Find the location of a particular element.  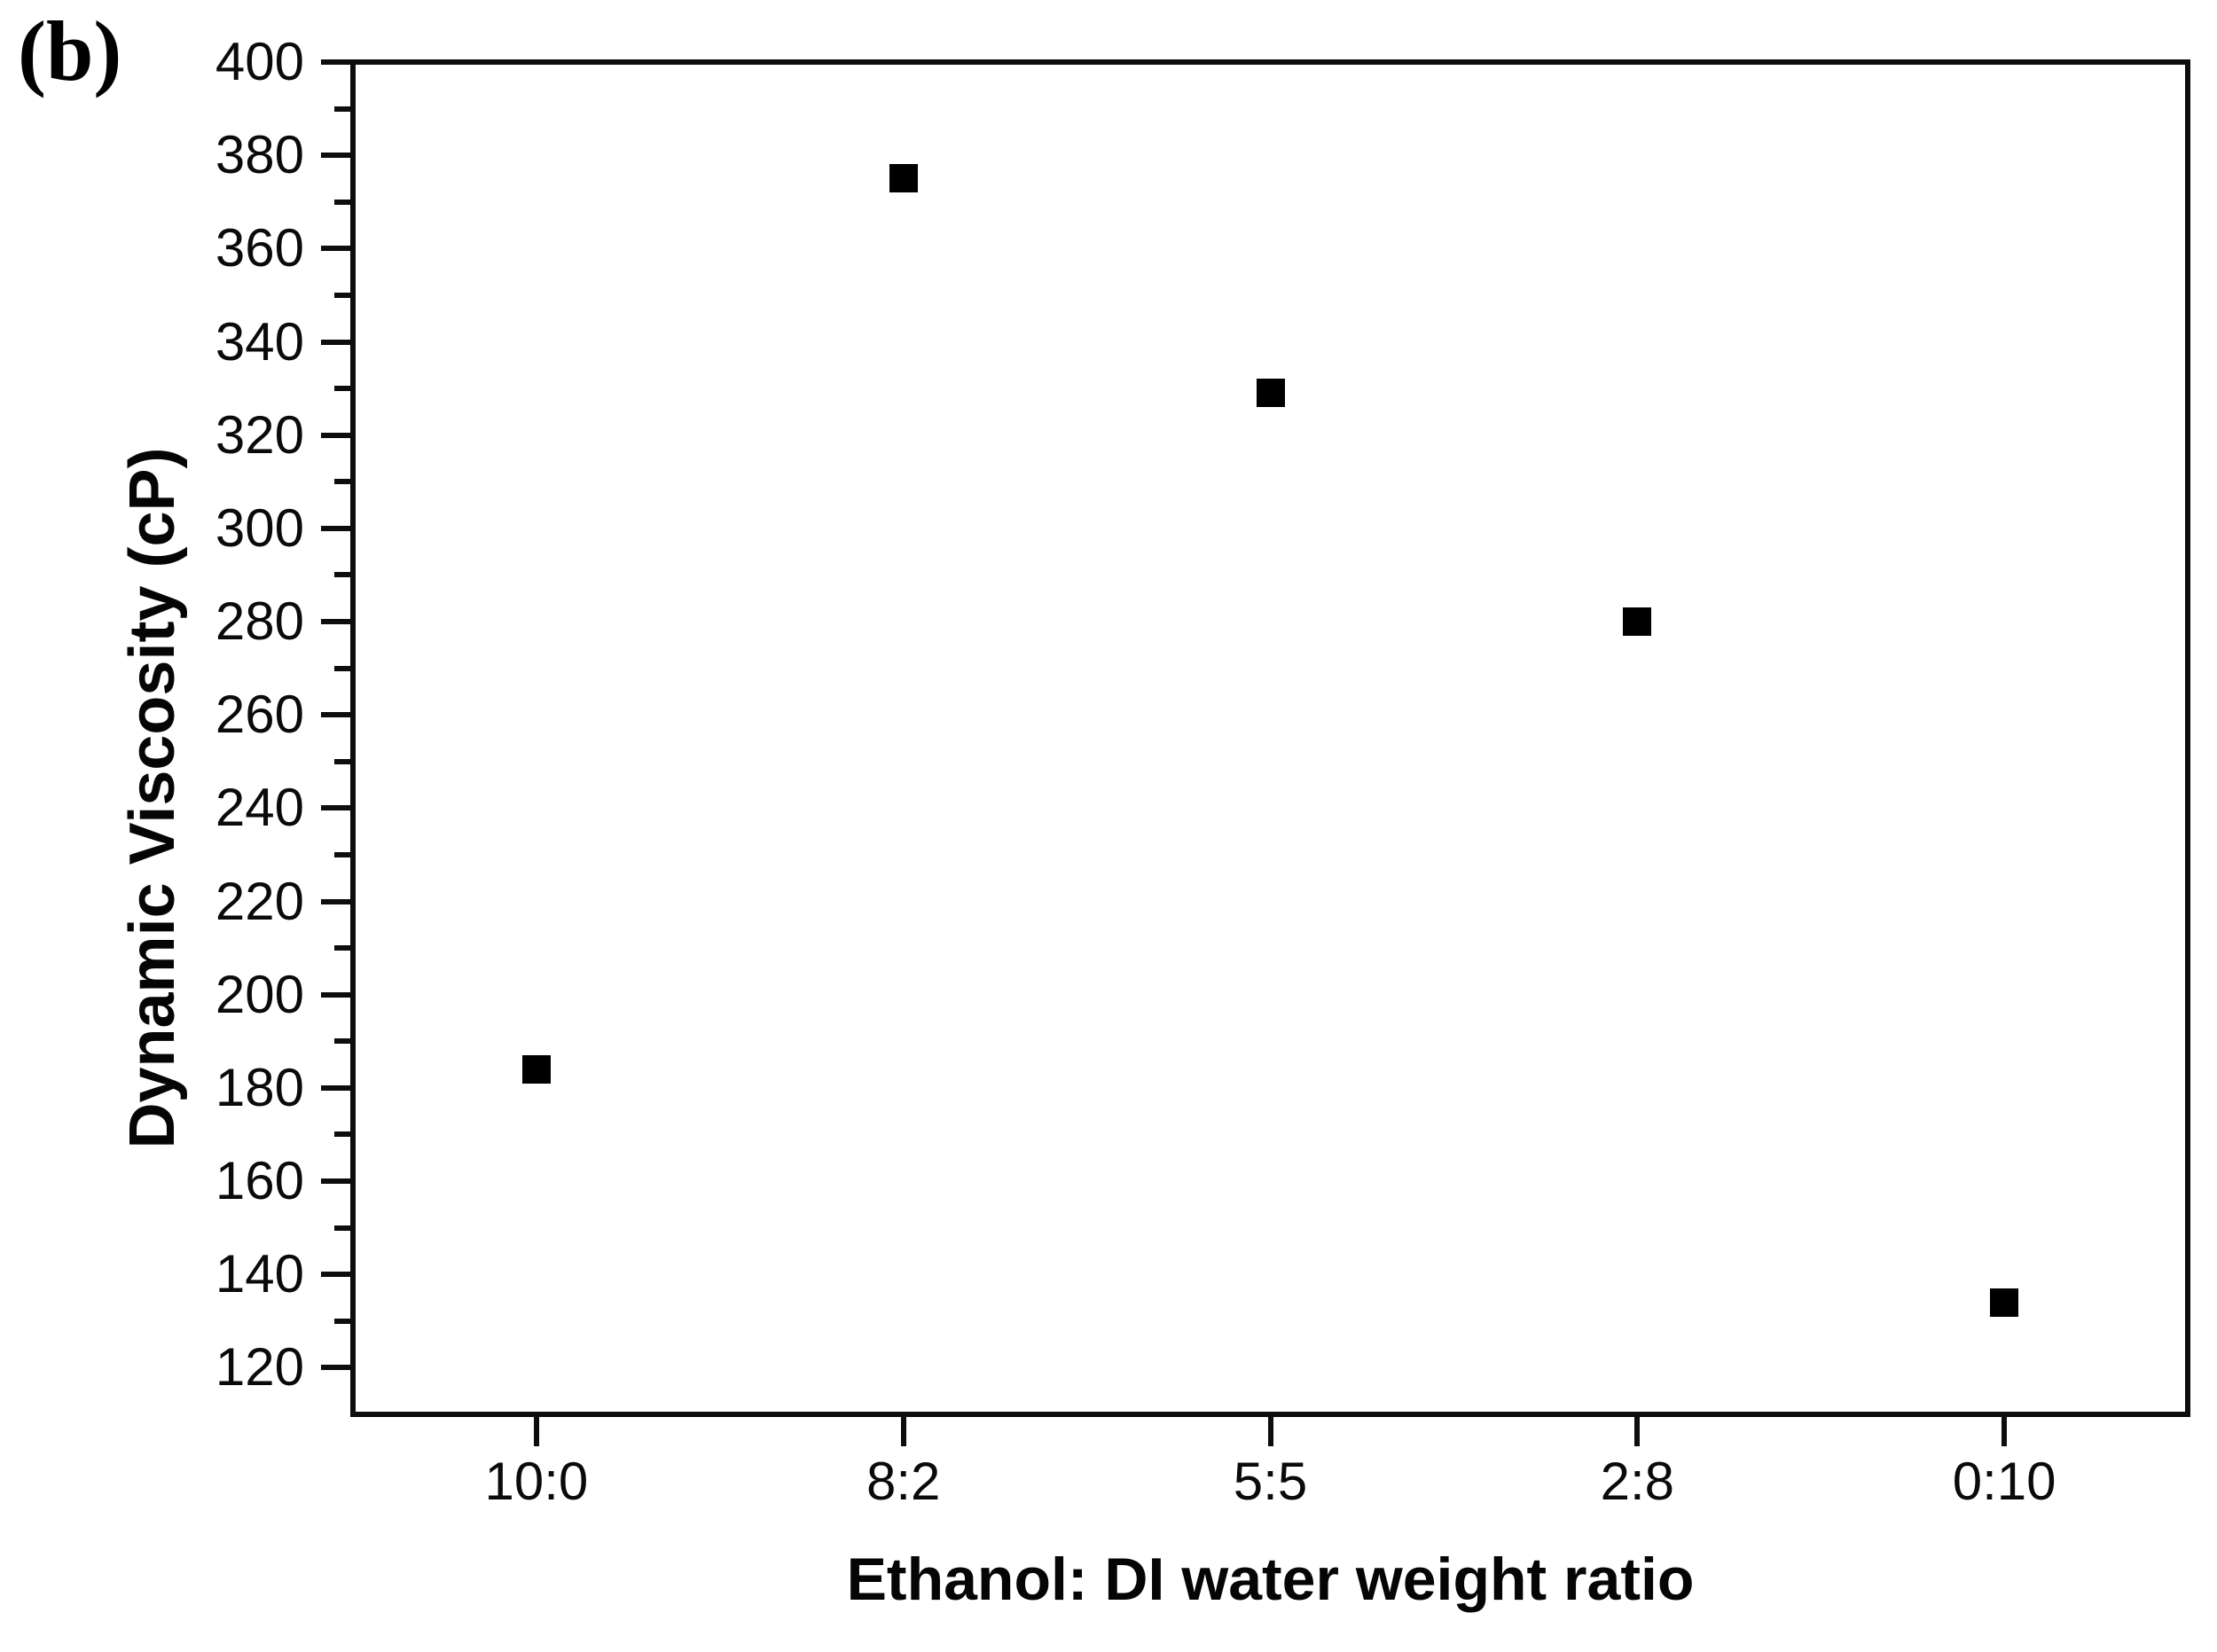

y-tick-label: 380 is located at coordinates (259, 155).